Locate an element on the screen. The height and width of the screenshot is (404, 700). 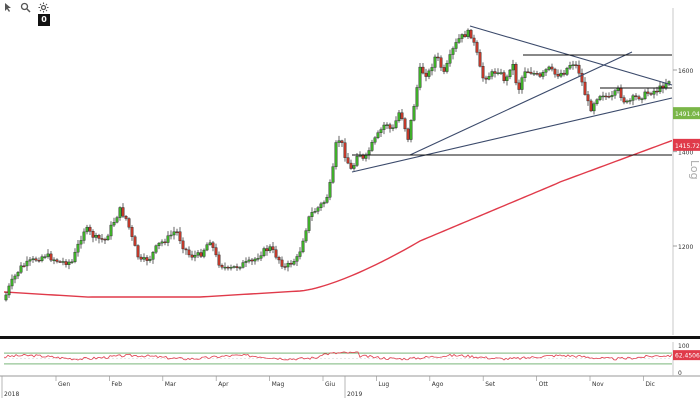
x-month-label: Ago is located at coordinates (438, 384).